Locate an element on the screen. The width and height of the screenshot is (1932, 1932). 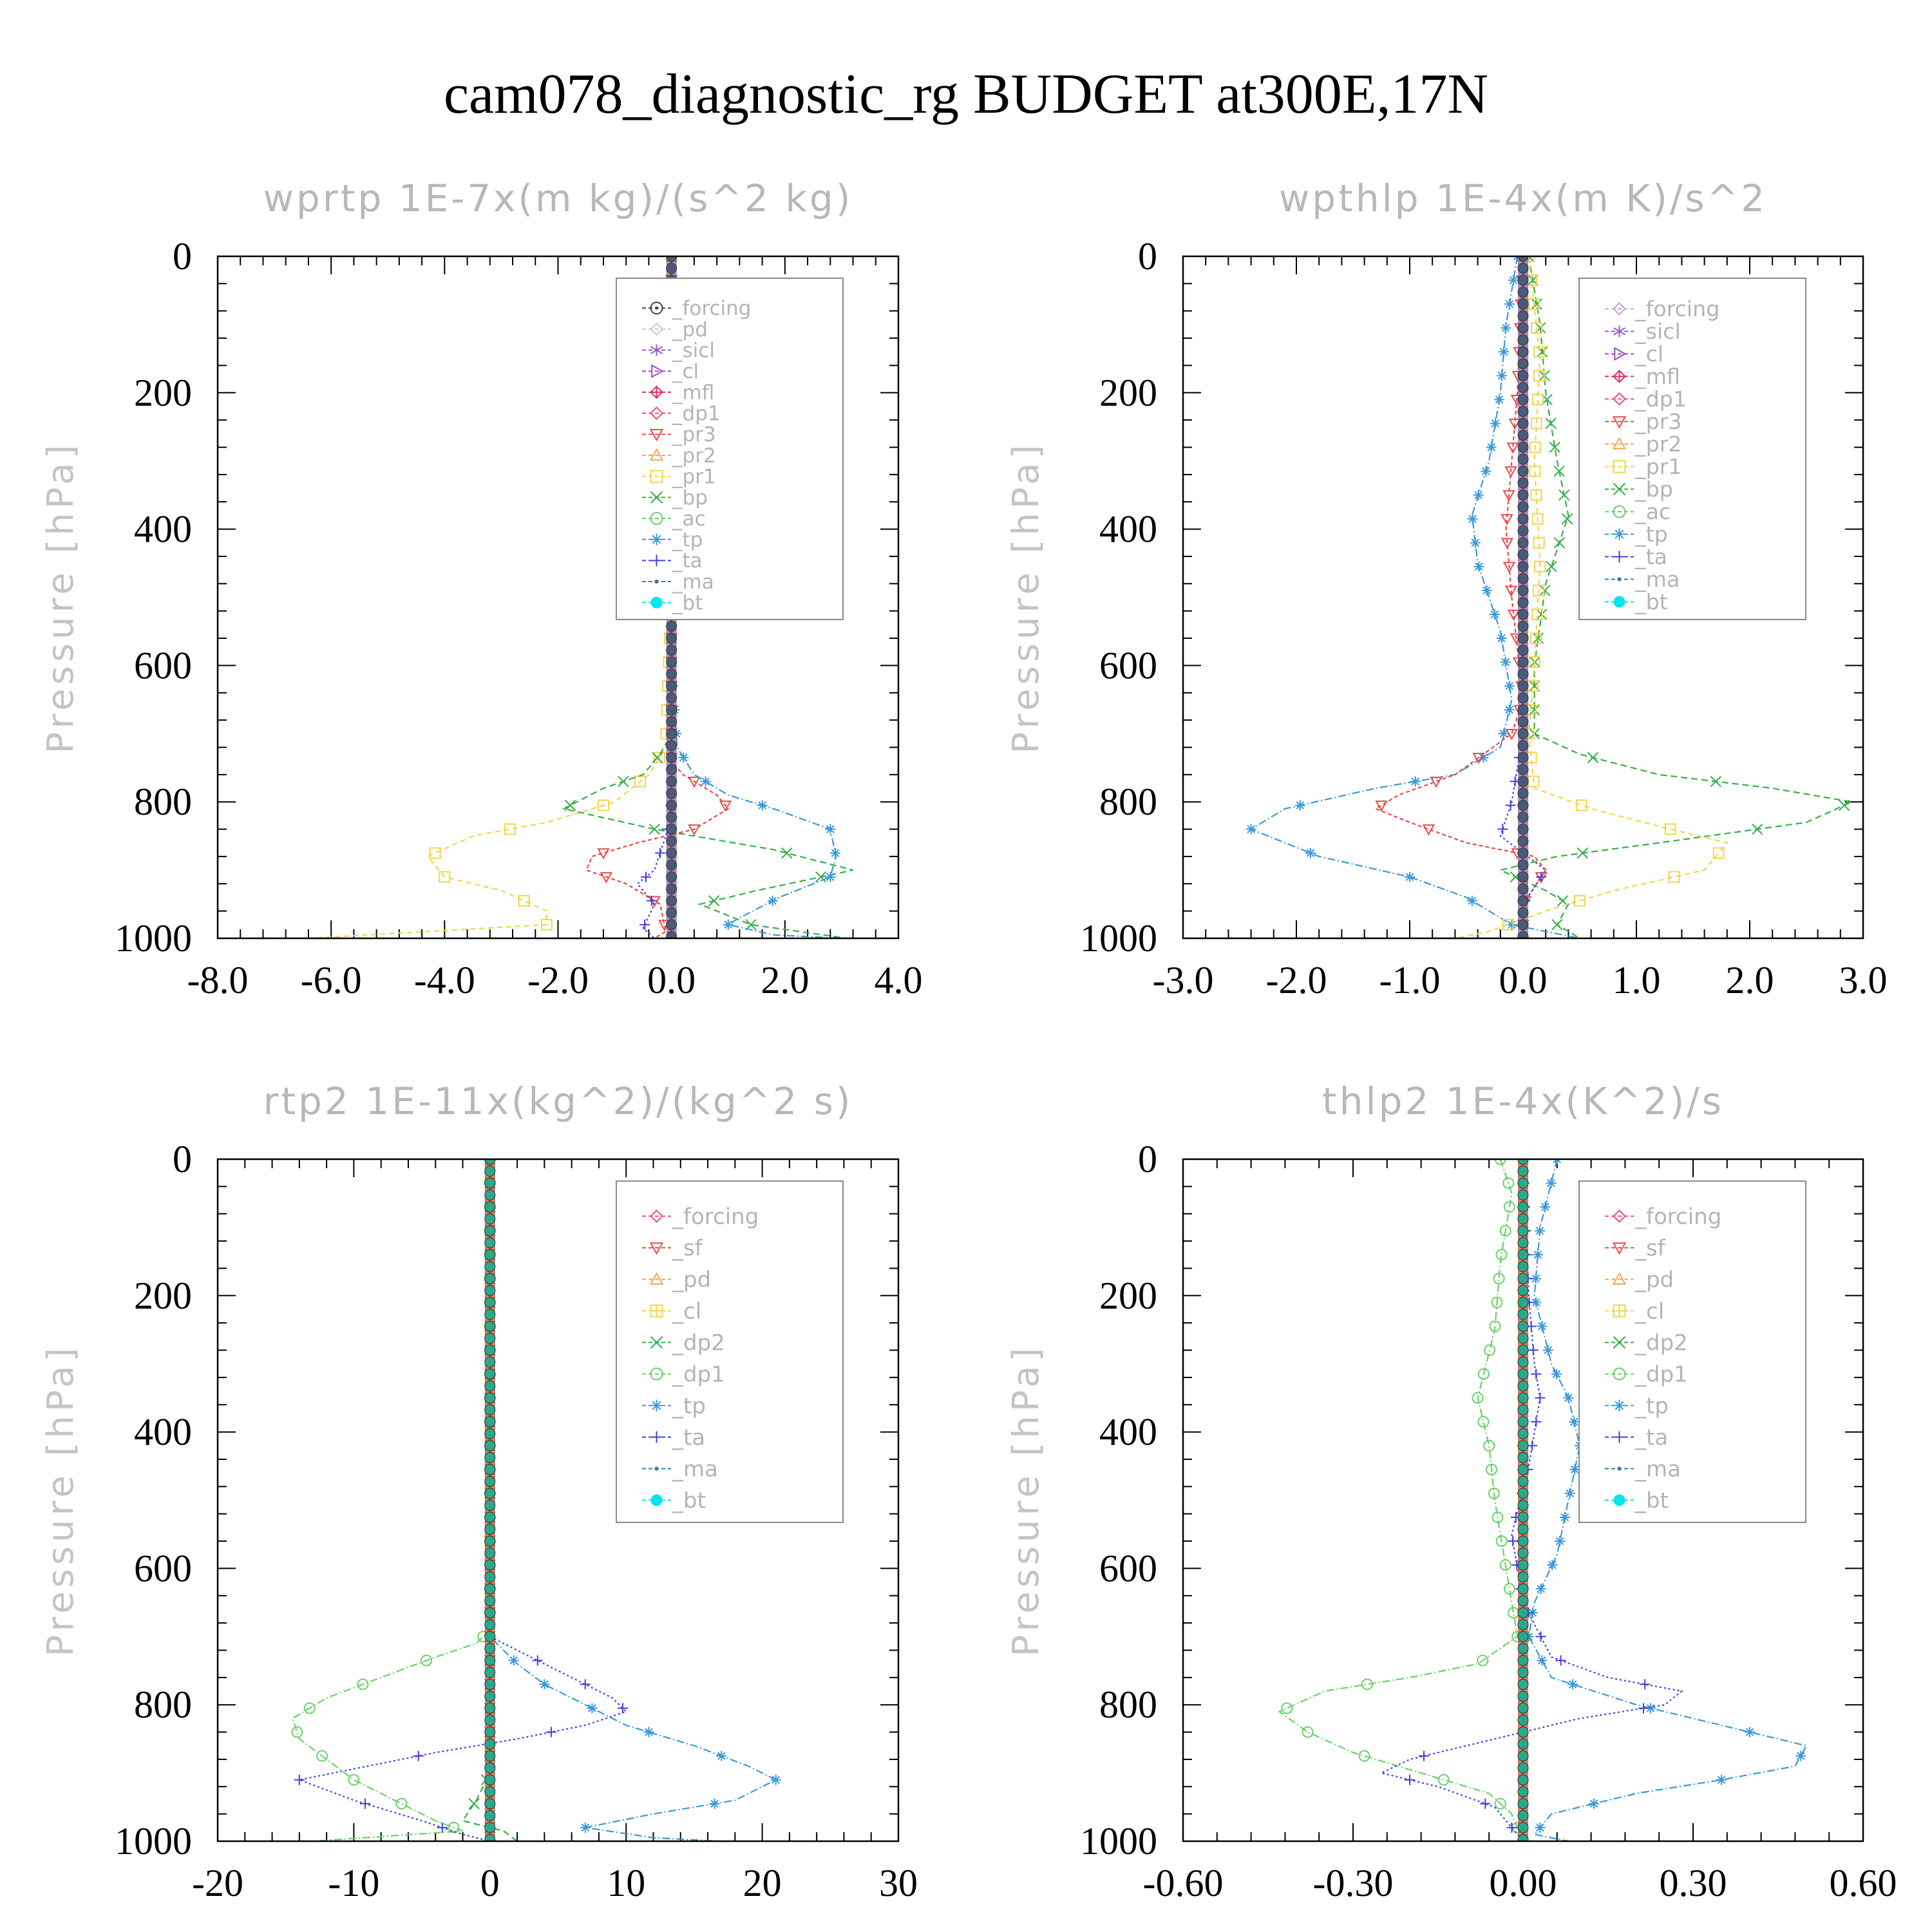
x-tick-label: -10 is located at coordinates (353, 1883).